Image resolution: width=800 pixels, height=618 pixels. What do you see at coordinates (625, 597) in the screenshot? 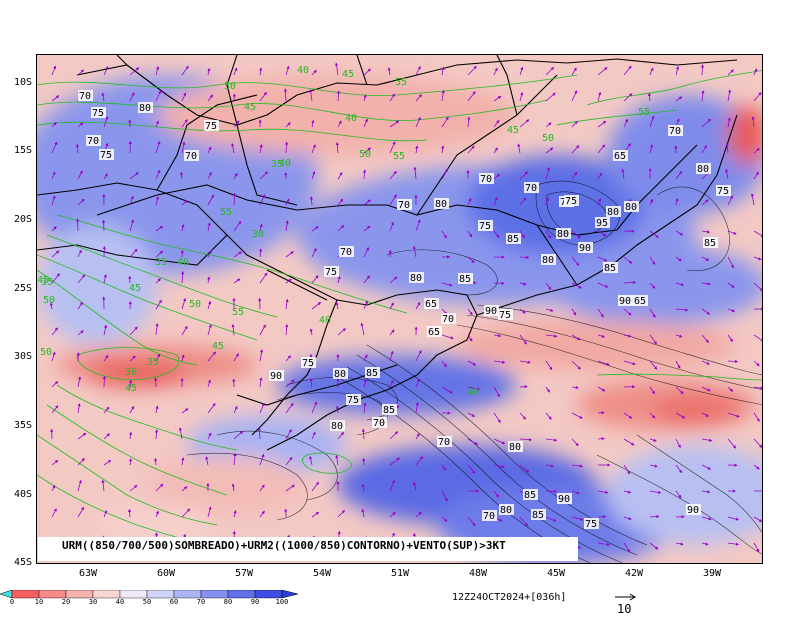
I see `reference-vector-arrow-icon` at bounding box center [625, 597].